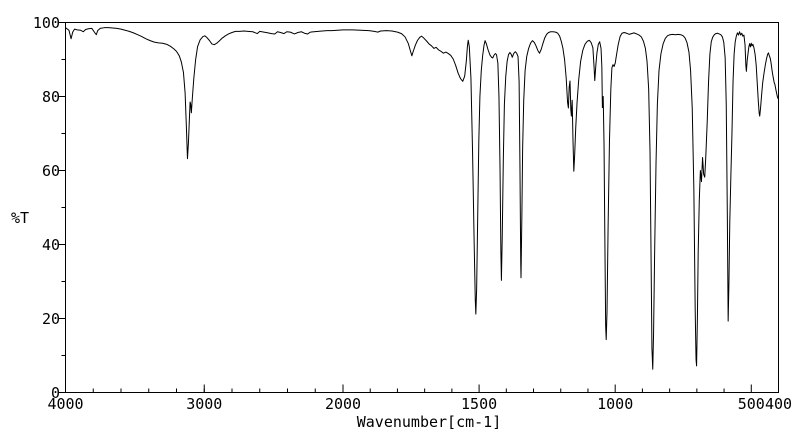 This screenshot has height=441, width=800. What do you see at coordinates (51, 245) in the screenshot?
I see `y-tick-label: 40` at bounding box center [51, 245].